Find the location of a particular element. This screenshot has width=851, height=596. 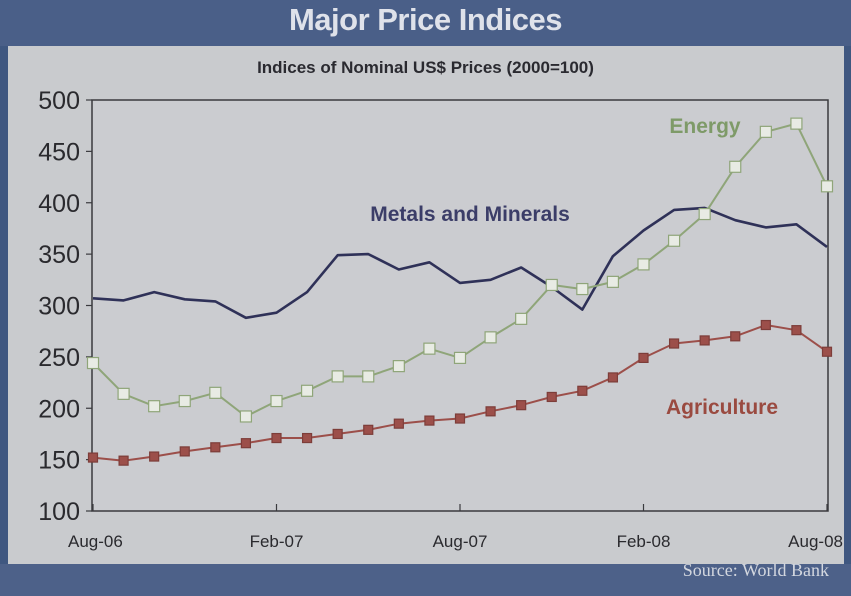

y-tick-label: 200 is located at coordinates (59, 409).